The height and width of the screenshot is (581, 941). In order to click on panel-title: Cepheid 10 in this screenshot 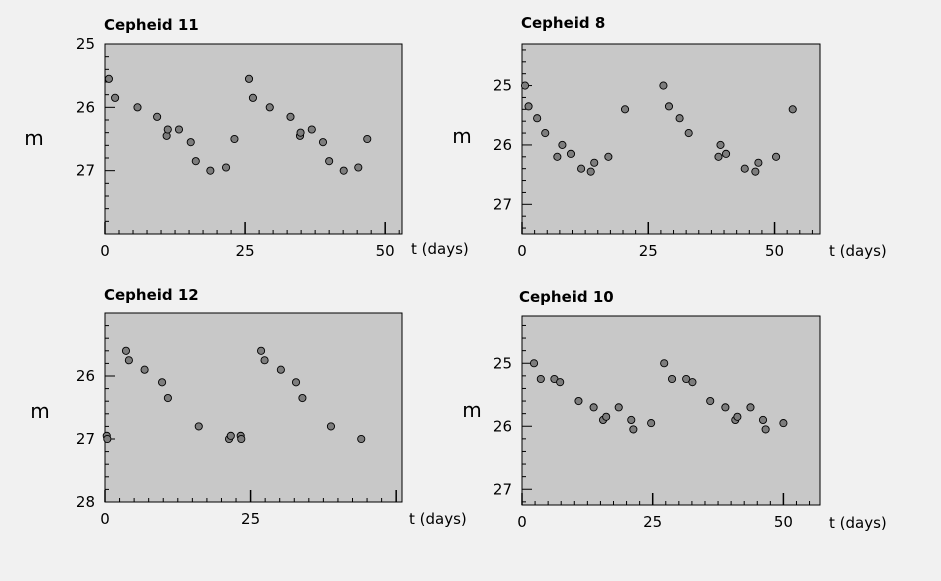, I will do `click(566, 297)`.